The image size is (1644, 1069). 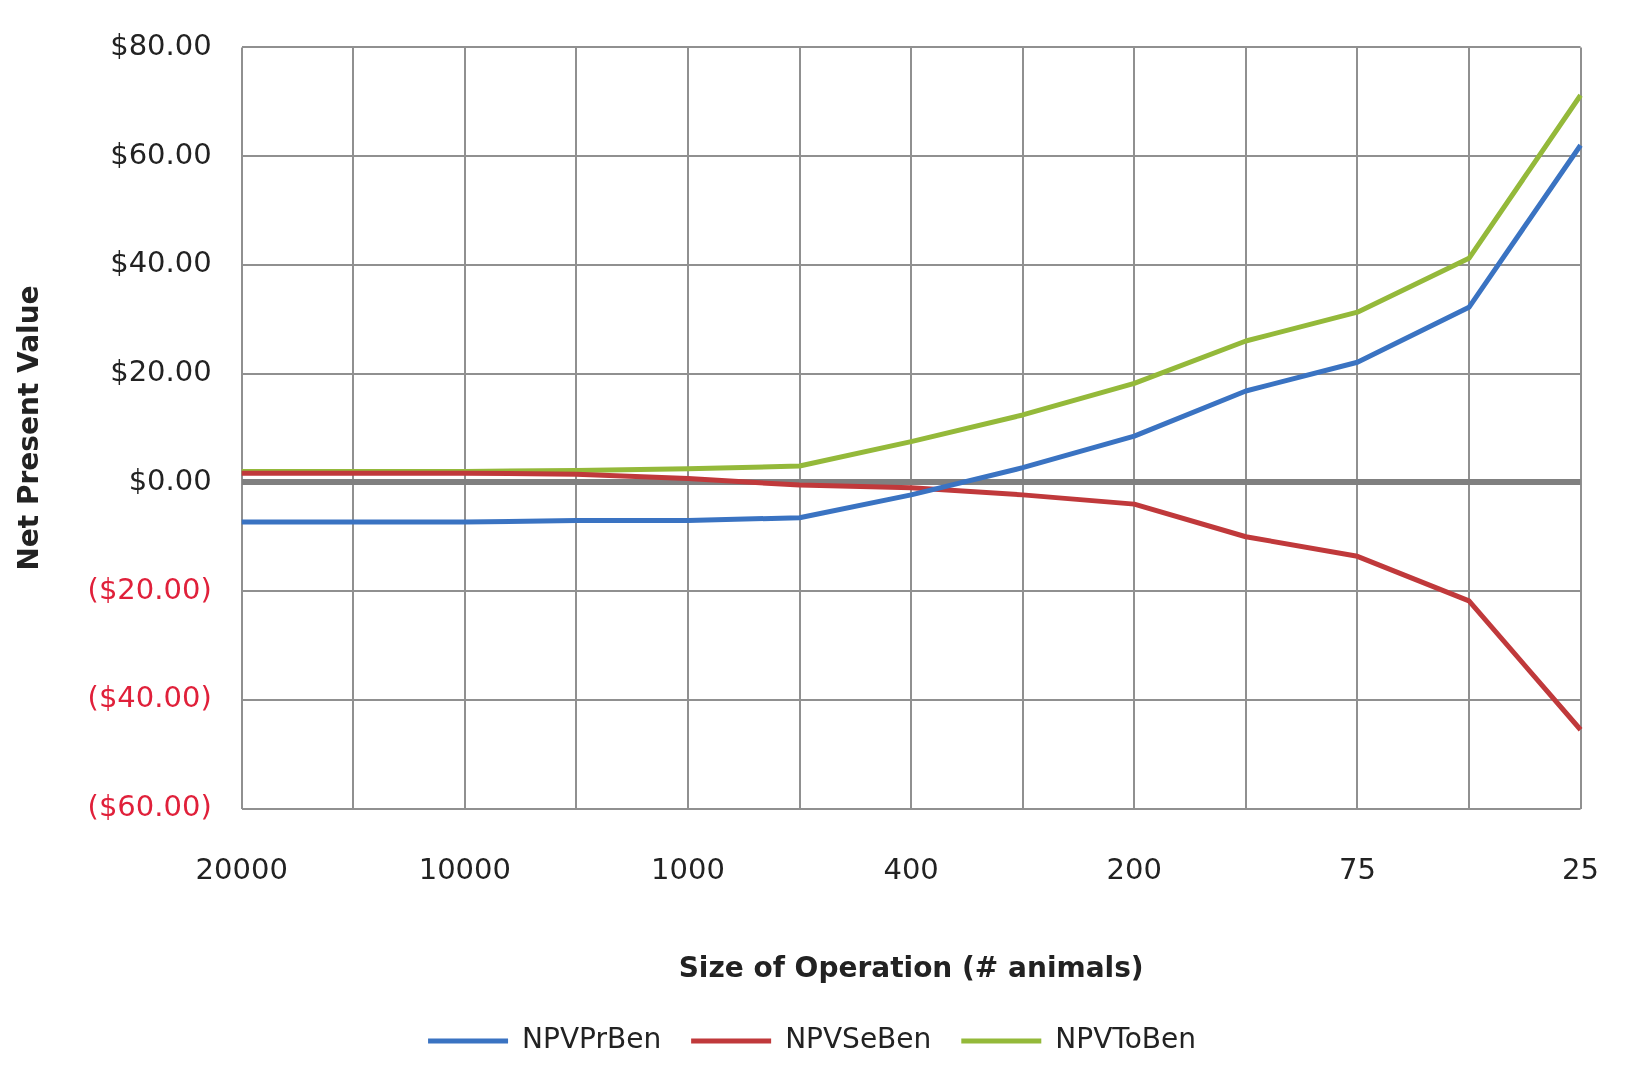 What do you see at coordinates (592, 1039) in the screenshot?
I see `legend-label: NPVPrBen` at bounding box center [592, 1039].